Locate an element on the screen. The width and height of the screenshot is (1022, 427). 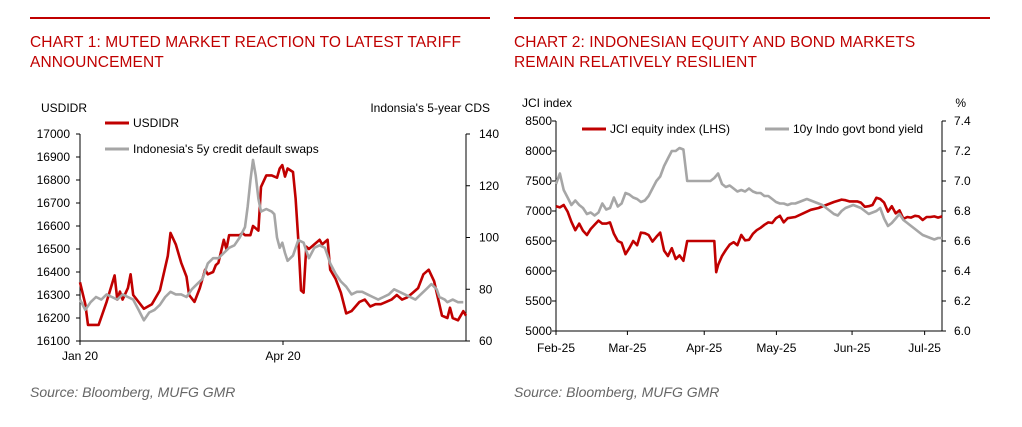
chart1-left-tick-label: 16900 is located at coordinates (54, 157).